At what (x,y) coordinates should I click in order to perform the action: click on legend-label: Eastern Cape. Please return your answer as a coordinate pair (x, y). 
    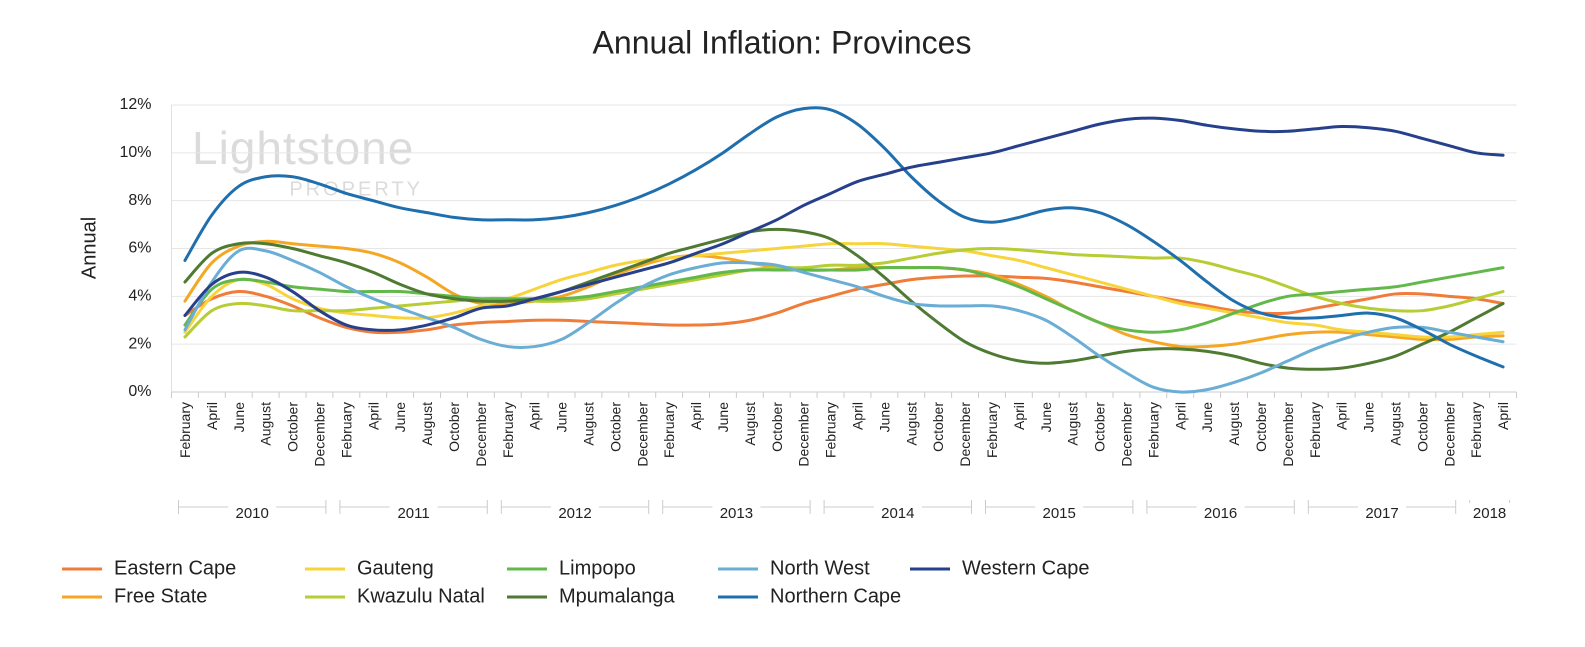
    Looking at the image, I should click on (175, 568).